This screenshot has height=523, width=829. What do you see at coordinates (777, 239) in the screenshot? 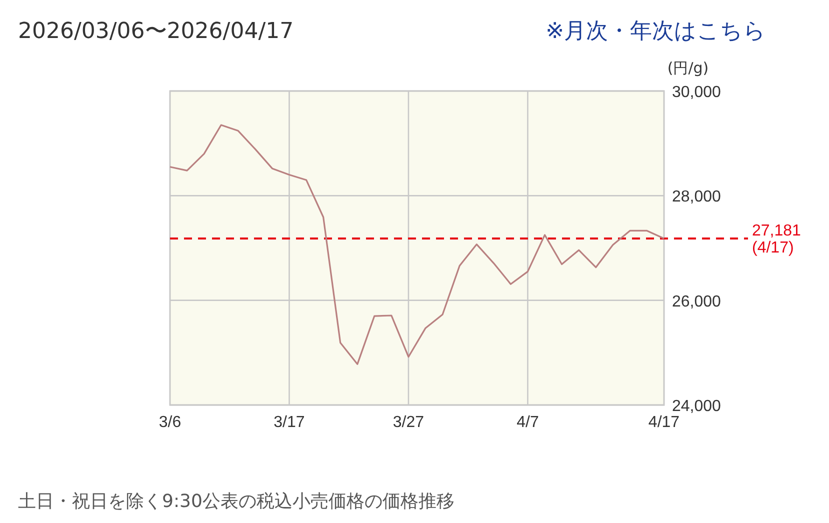
I see `ref-line-label: 27,181 (4/17)` at bounding box center [777, 239].